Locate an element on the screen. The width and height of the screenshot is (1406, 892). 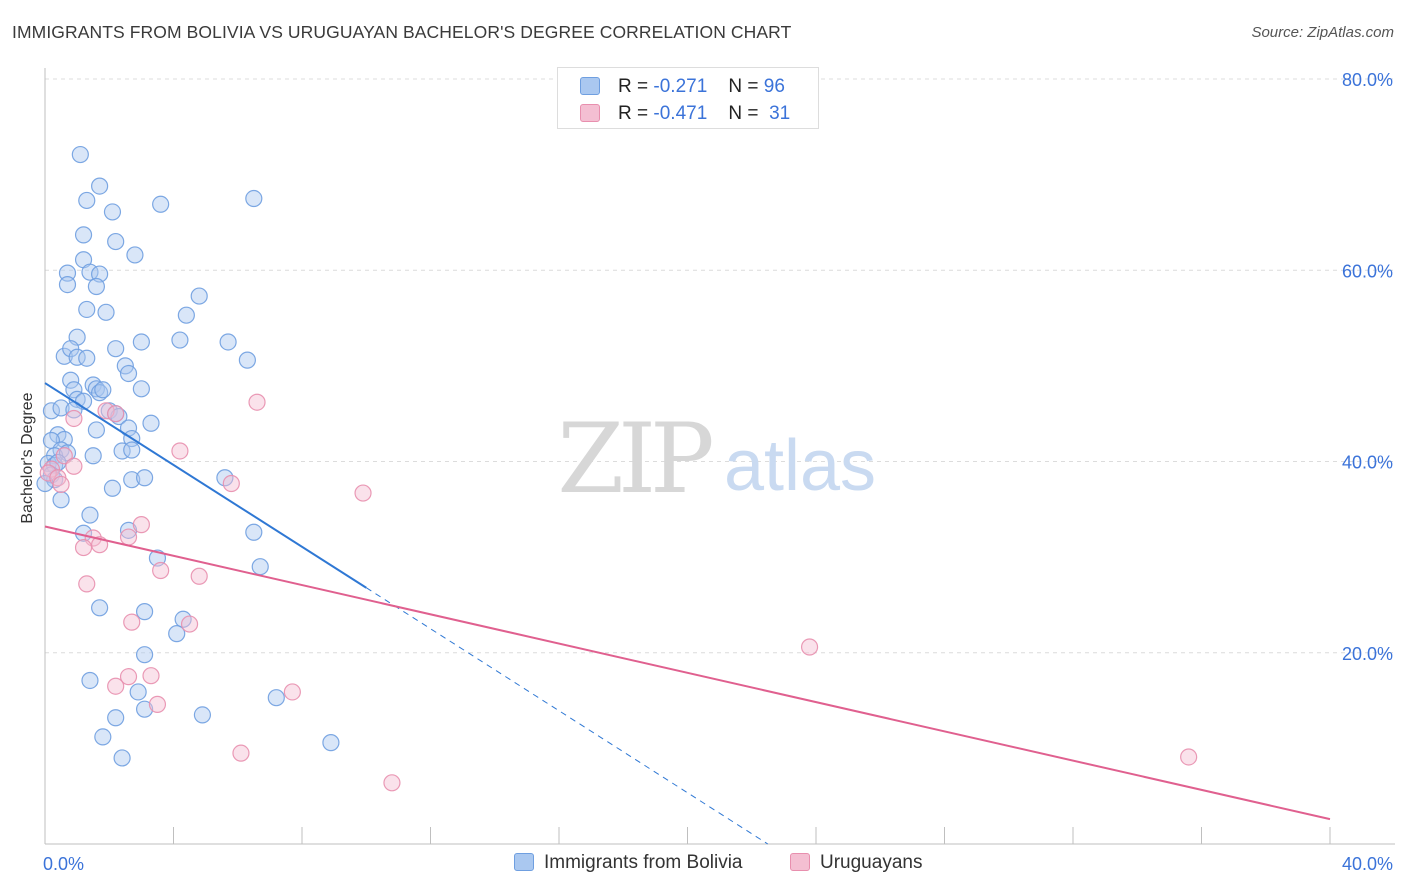
y-tick-label: 80.0% is located at coordinates (1367, 80).